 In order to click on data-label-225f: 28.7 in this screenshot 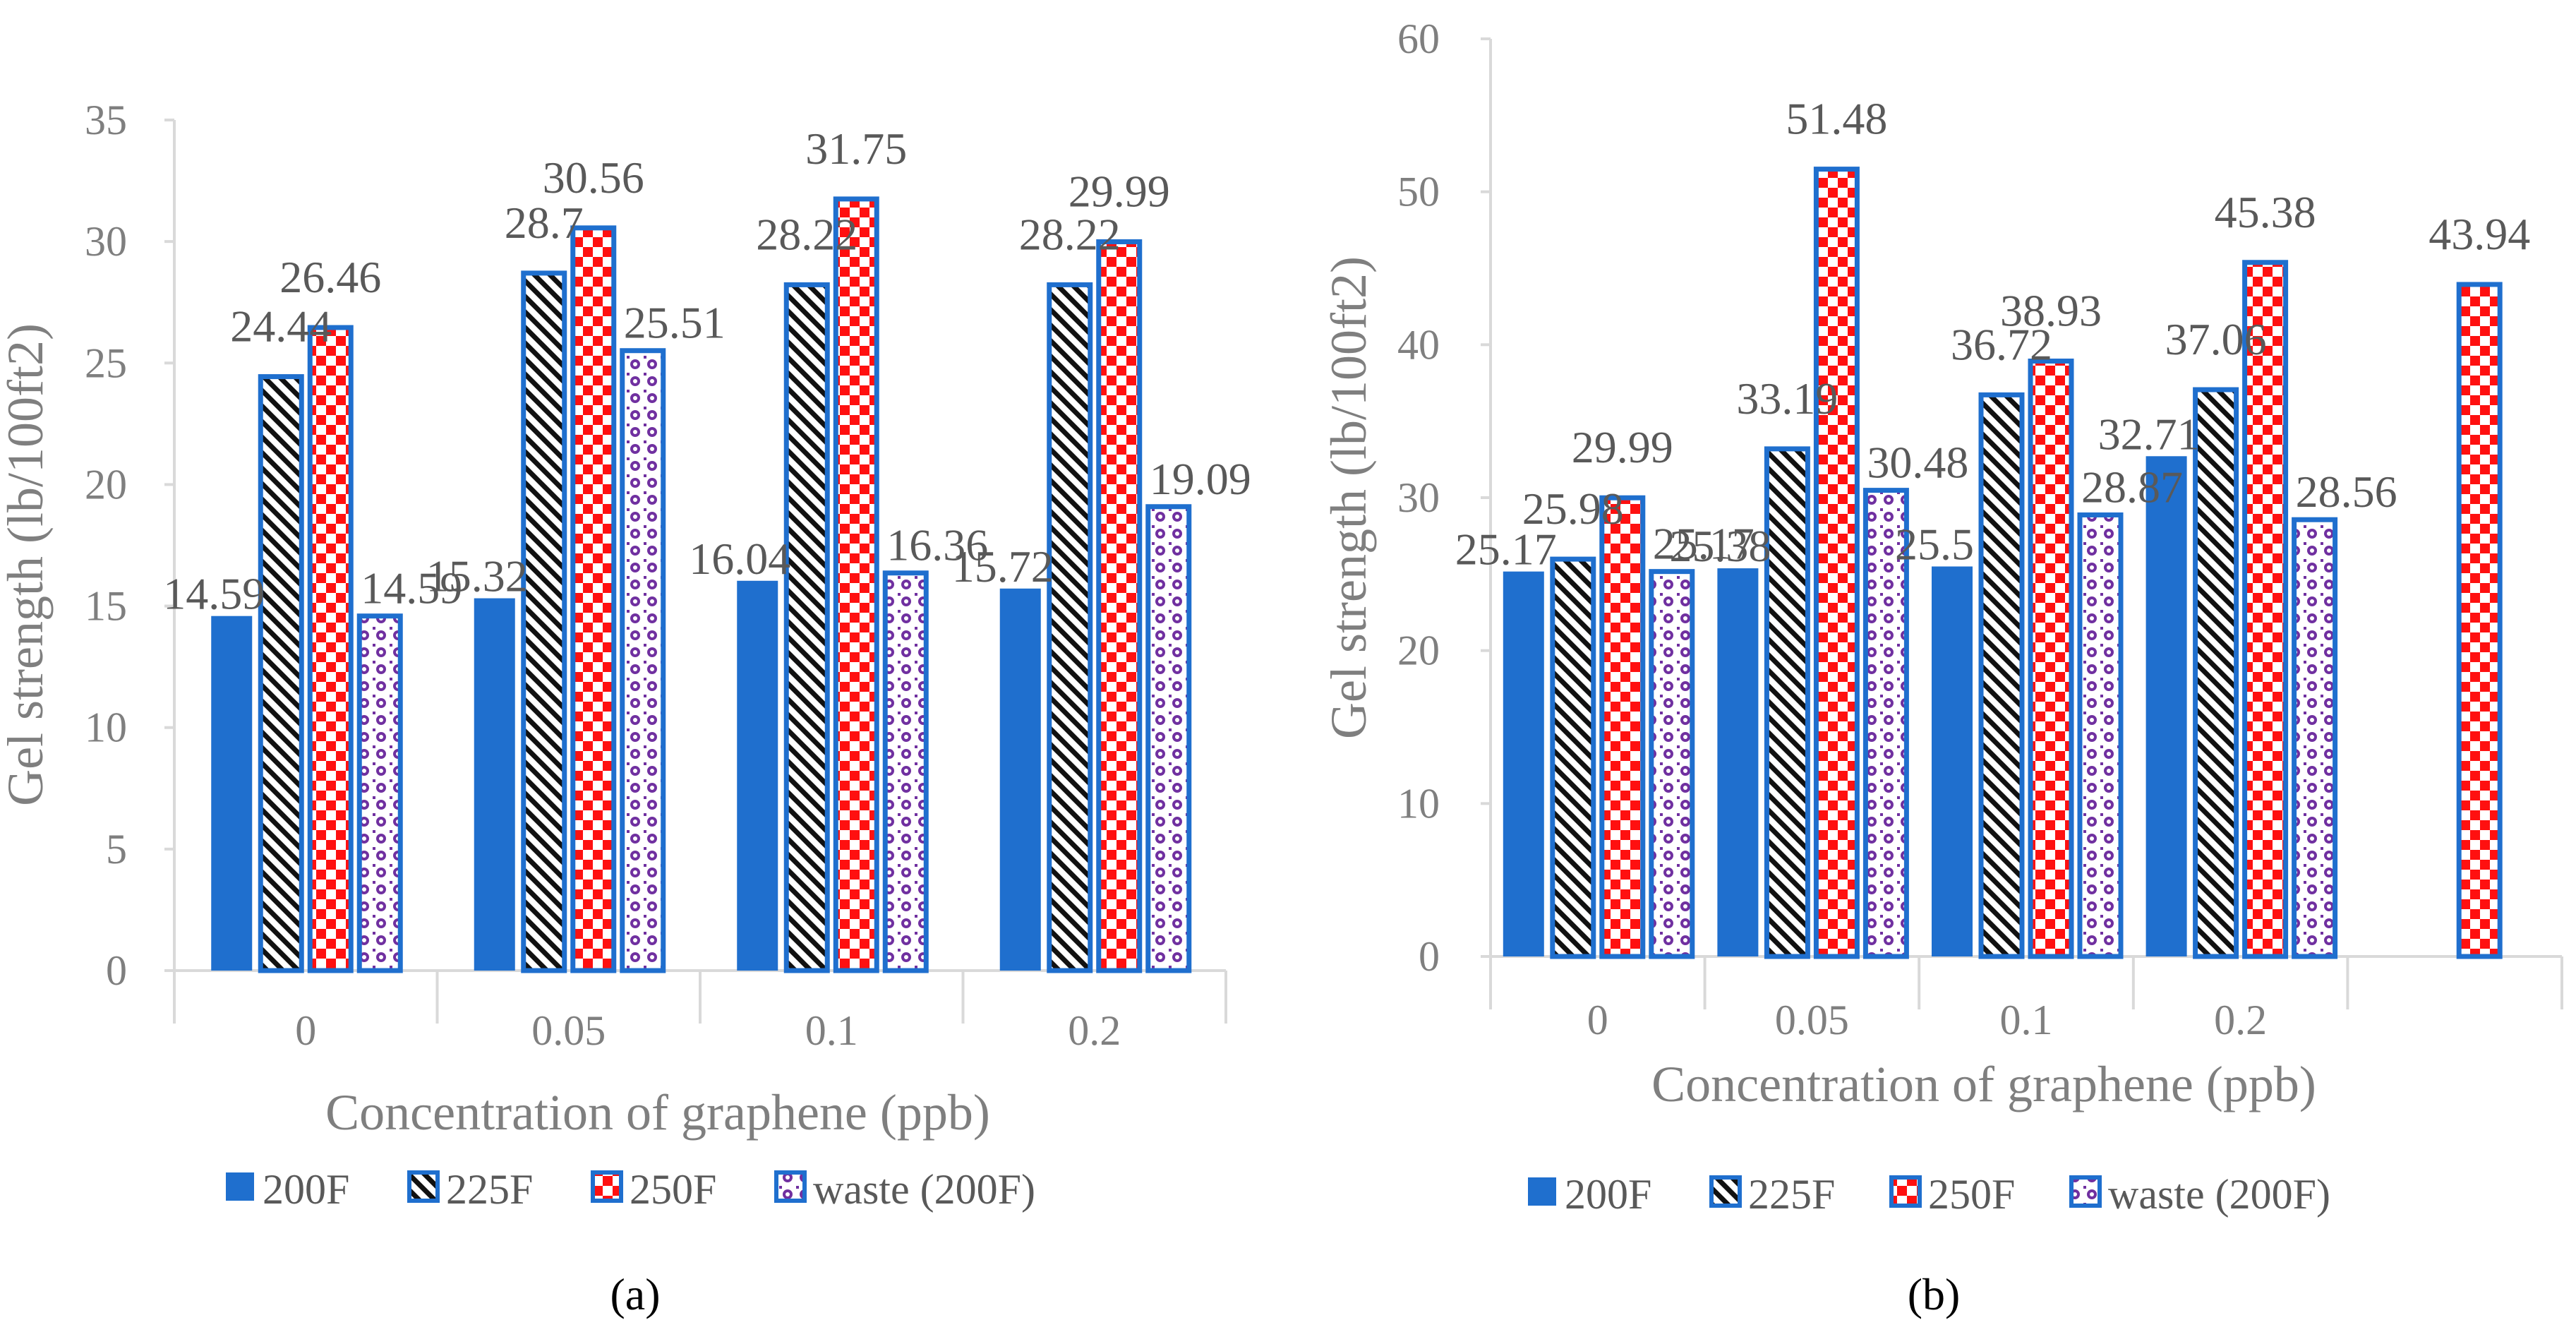, I will do `click(544, 223)`.